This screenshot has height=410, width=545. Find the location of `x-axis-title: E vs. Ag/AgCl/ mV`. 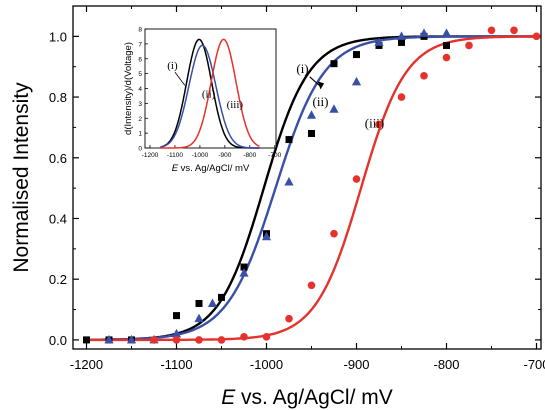

x-axis-title: E vs. Ag/AgCl/ mV is located at coordinates (307, 397).